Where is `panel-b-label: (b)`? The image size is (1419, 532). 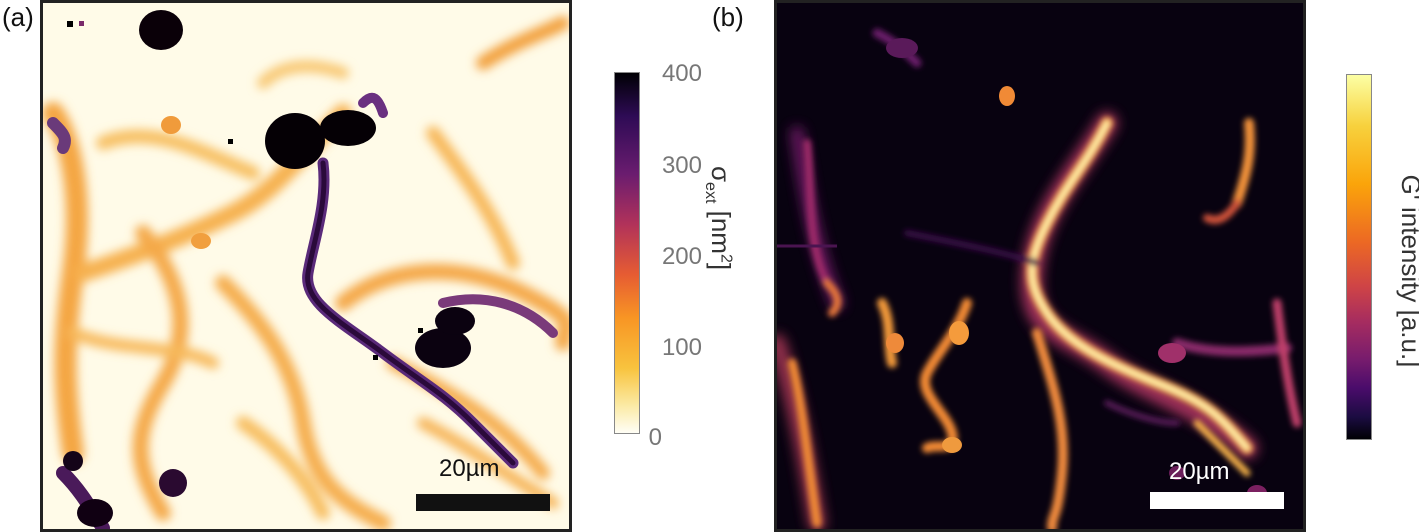 panel-b-label: (b) is located at coordinates (728, 17).